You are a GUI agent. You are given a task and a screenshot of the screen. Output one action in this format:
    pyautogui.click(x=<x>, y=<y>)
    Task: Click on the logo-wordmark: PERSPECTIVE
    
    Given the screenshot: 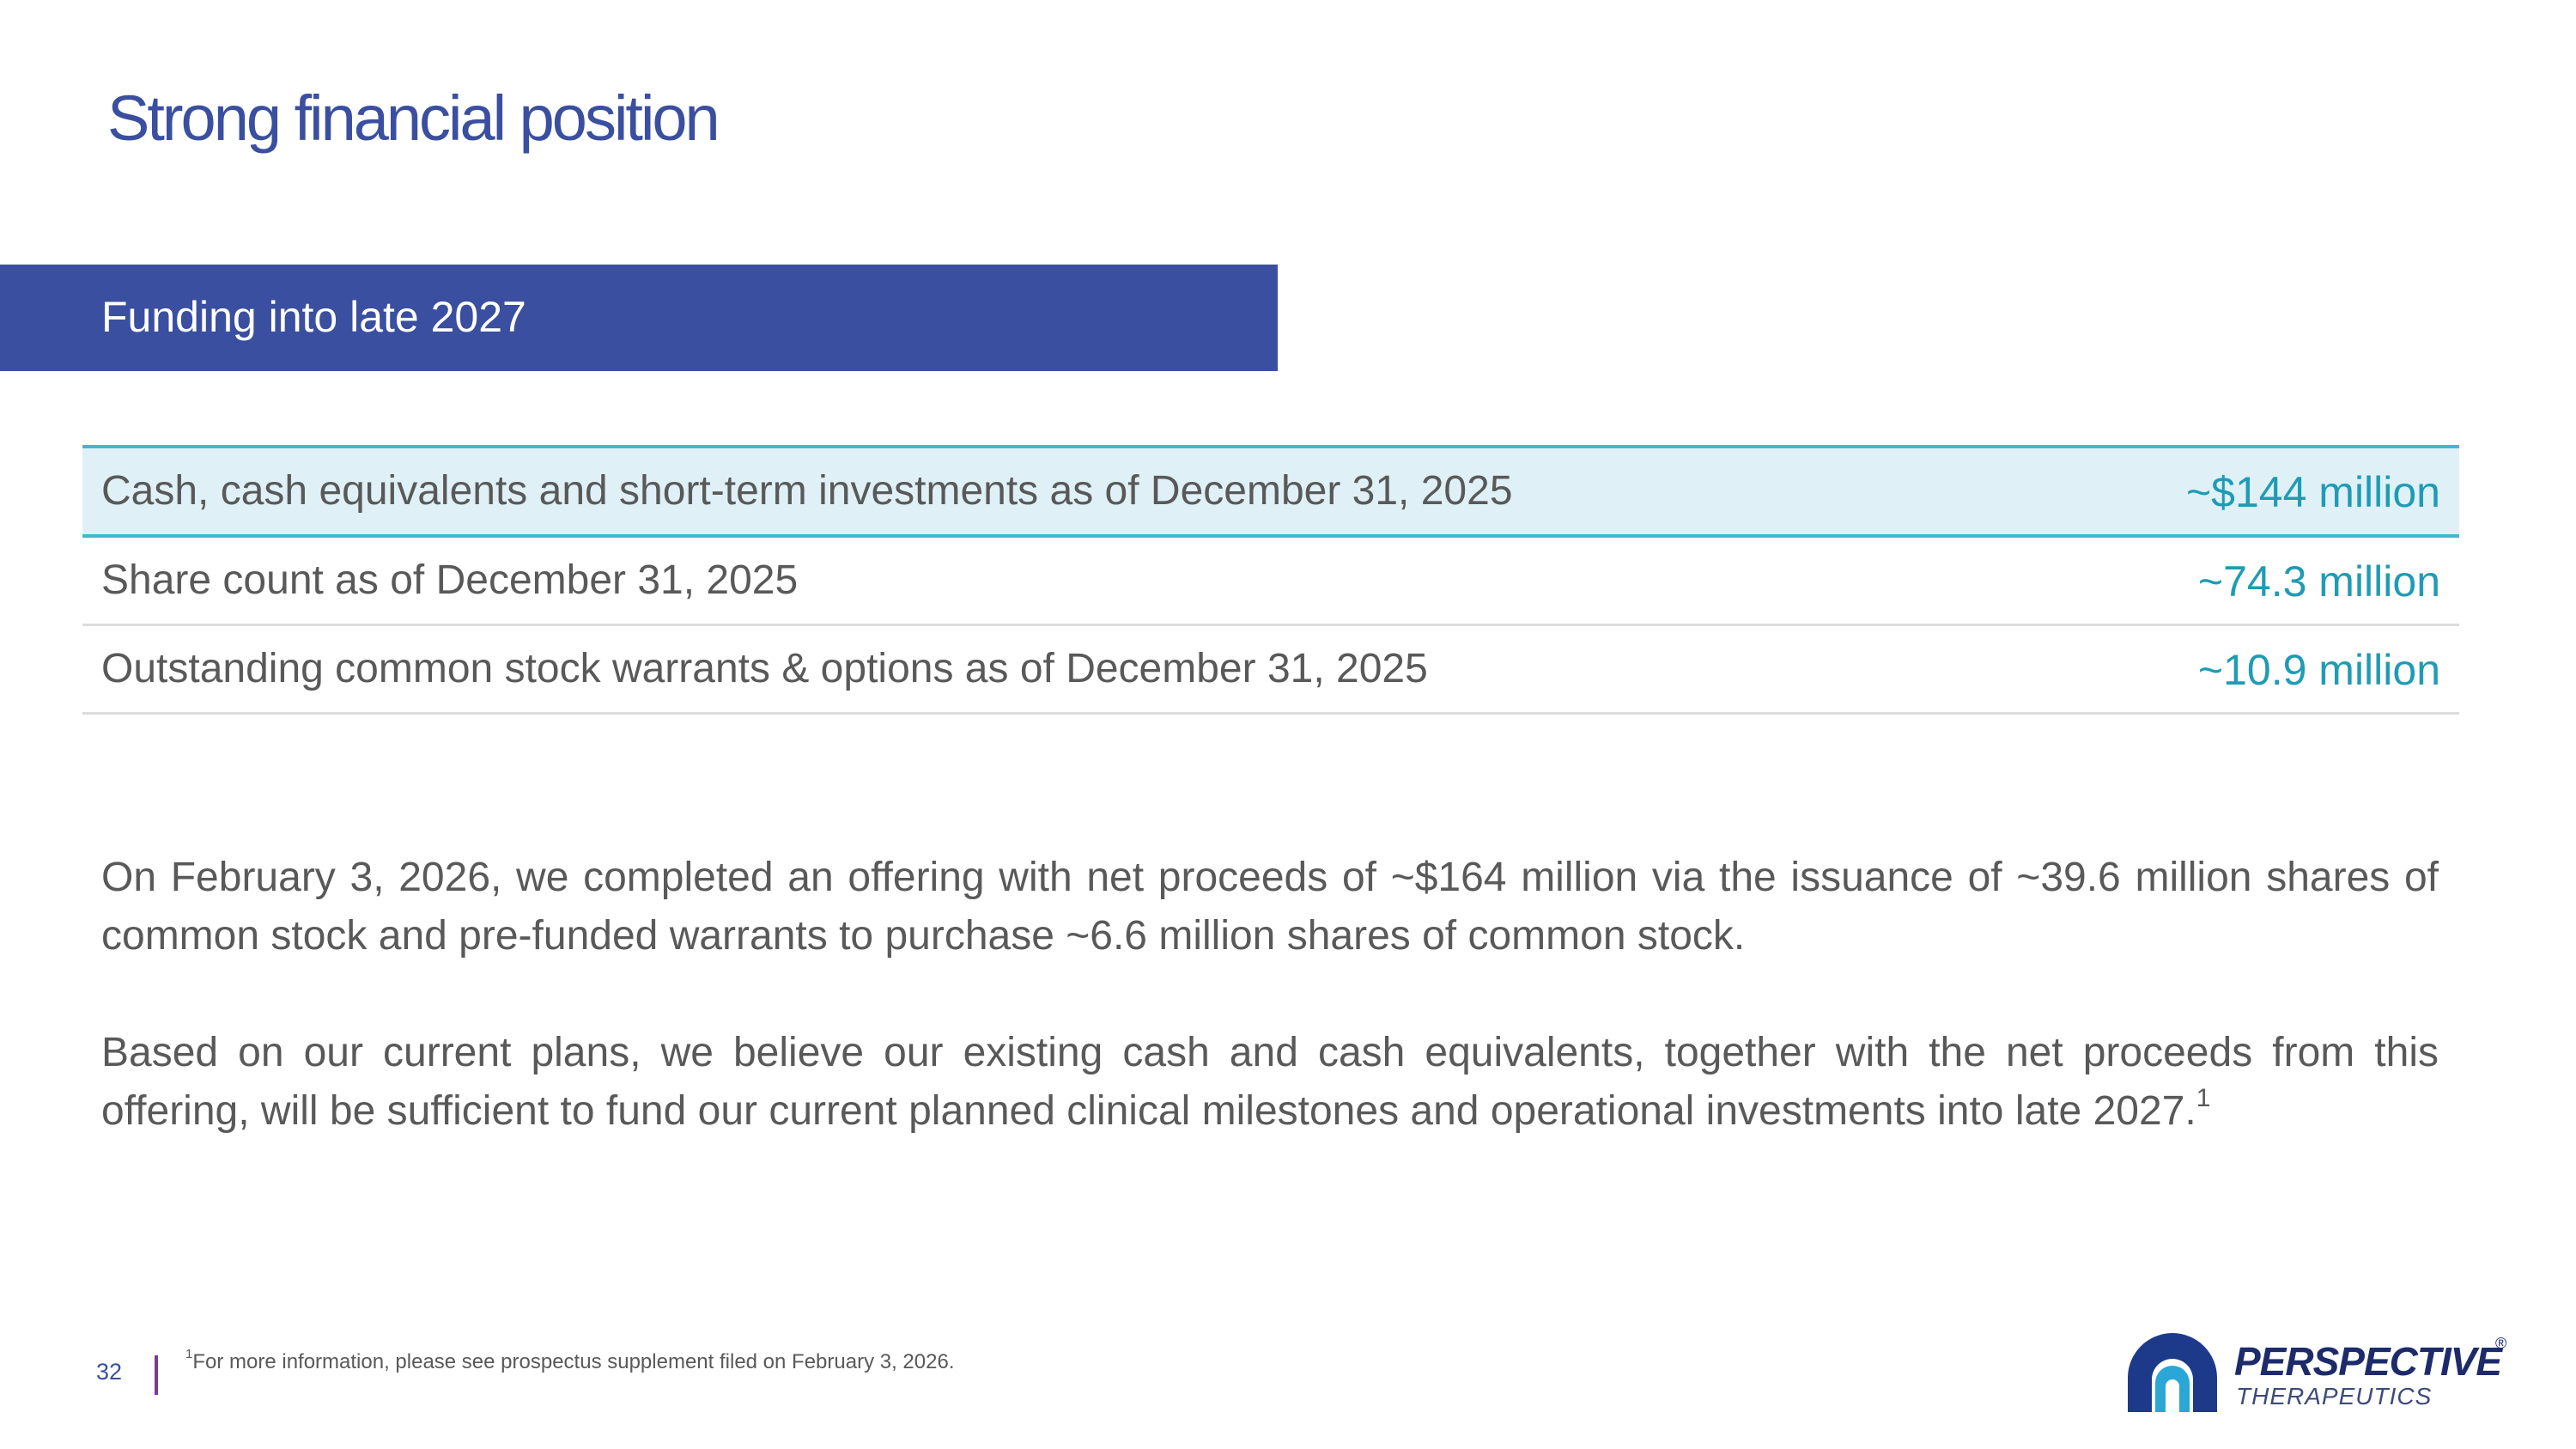 What is the action you would take?
    pyautogui.click(x=2368, y=1361)
    